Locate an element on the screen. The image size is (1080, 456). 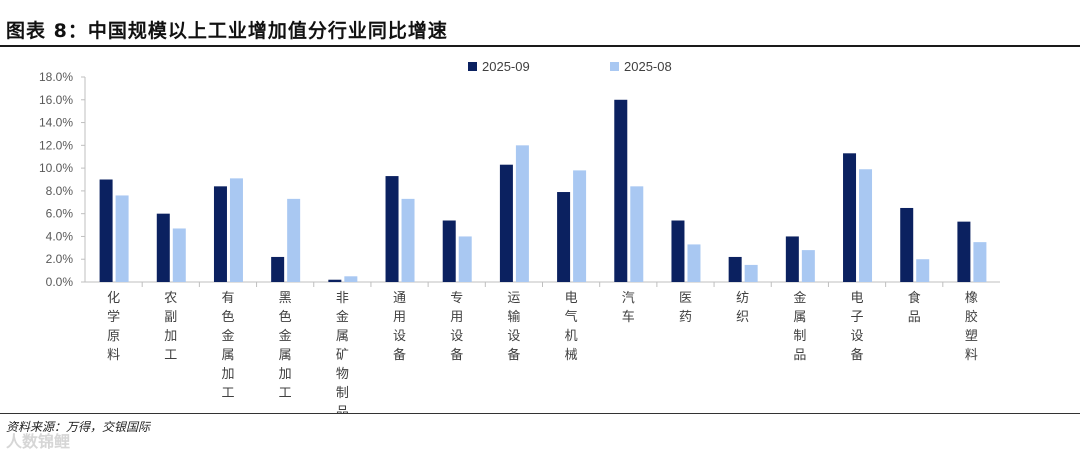
x-category-label: 化 is located at coordinates (113, 298).